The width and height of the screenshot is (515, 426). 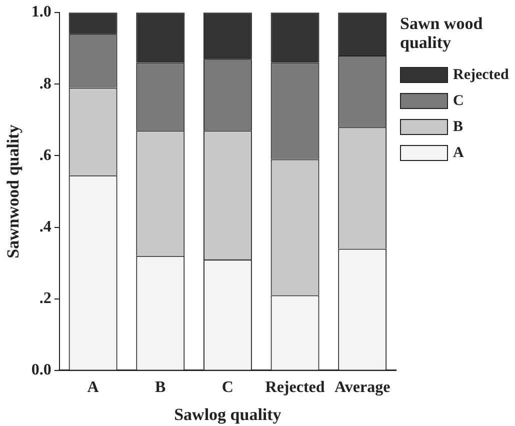 What do you see at coordinates (458, 153) in the screenshot?
I see `text: A` at bounding box center [458, 153].